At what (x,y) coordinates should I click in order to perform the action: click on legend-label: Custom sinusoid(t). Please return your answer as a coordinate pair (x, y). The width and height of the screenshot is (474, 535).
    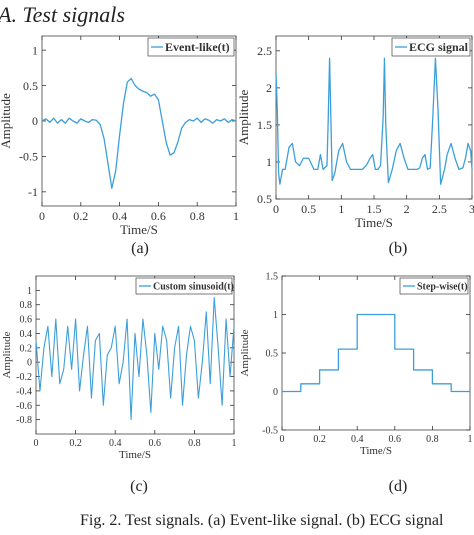
    Looking at the image, I should click on (193, 287).